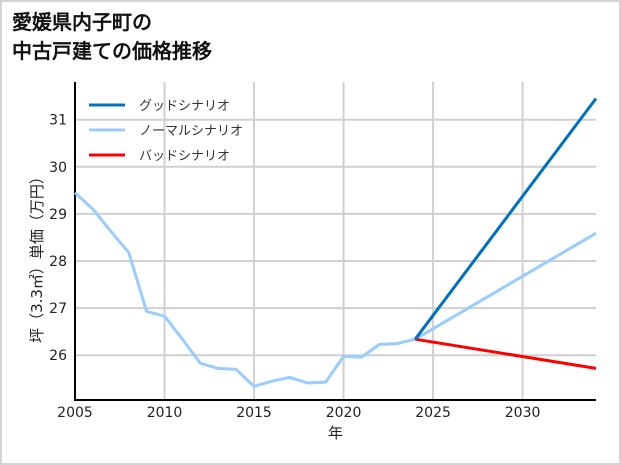  What do you see at coordinates (75, 413) in the screenshot?
I see `x-tick-label: 2005` at bounding box center [75, 413].